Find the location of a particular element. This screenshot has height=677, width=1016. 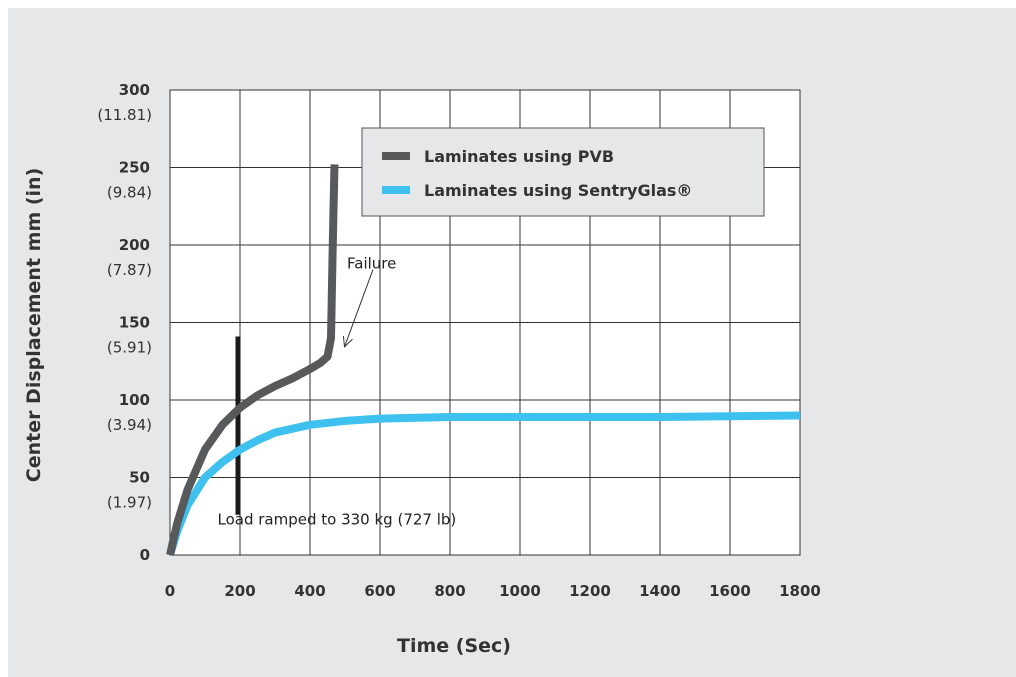

y-tick-label: 300 is located at coordinates (134, 90).